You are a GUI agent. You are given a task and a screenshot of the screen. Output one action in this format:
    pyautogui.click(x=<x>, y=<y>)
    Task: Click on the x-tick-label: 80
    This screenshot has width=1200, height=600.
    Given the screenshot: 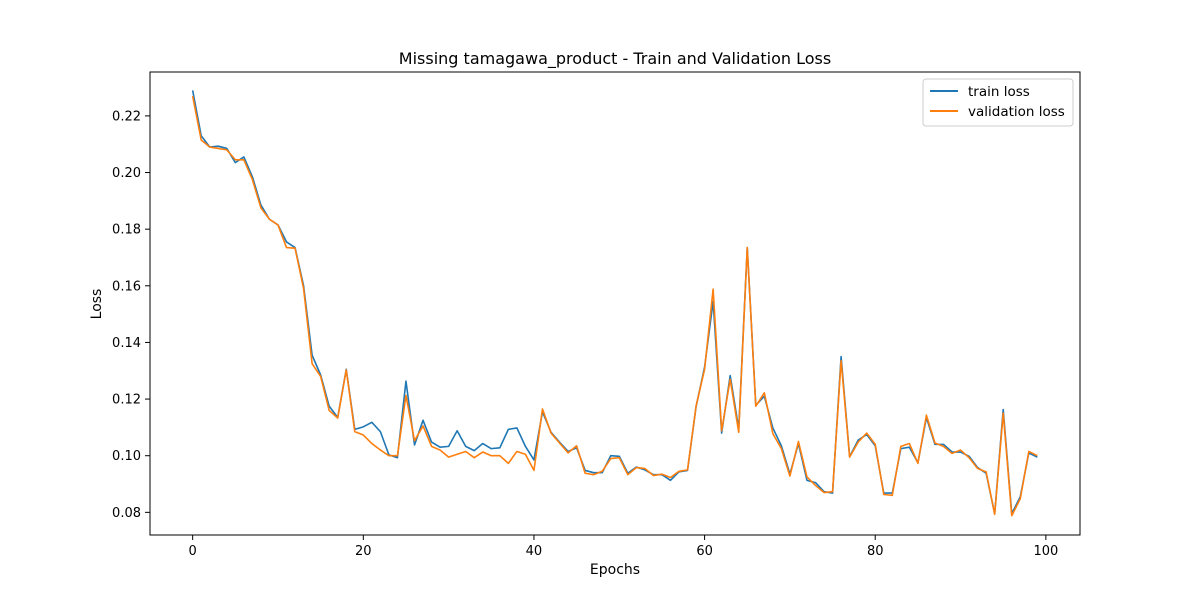 What is the action you would take?
    pyautogui.click(x=875, y=551)
    